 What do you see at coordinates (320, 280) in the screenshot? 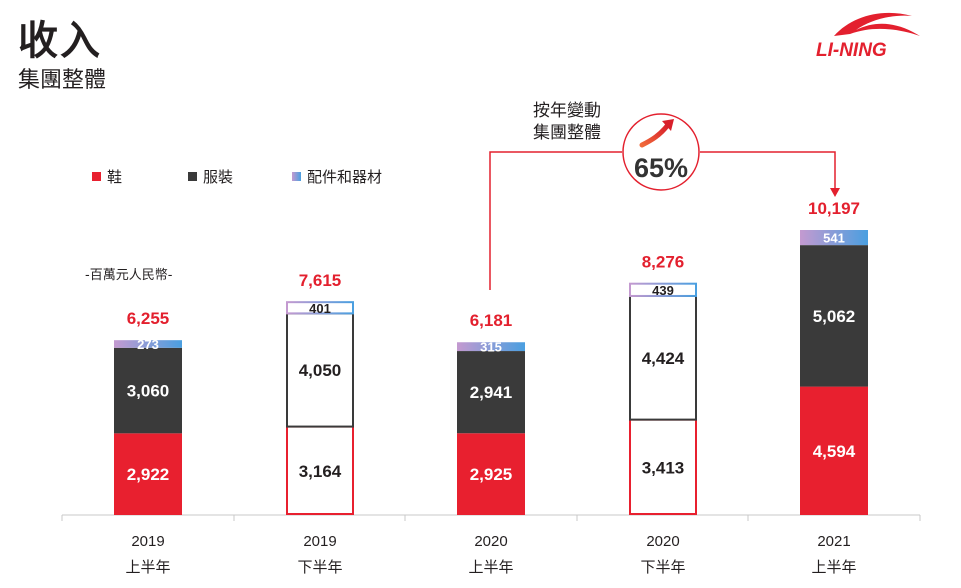
I see `total-label: 7,615` at bounding box center [320, 280].